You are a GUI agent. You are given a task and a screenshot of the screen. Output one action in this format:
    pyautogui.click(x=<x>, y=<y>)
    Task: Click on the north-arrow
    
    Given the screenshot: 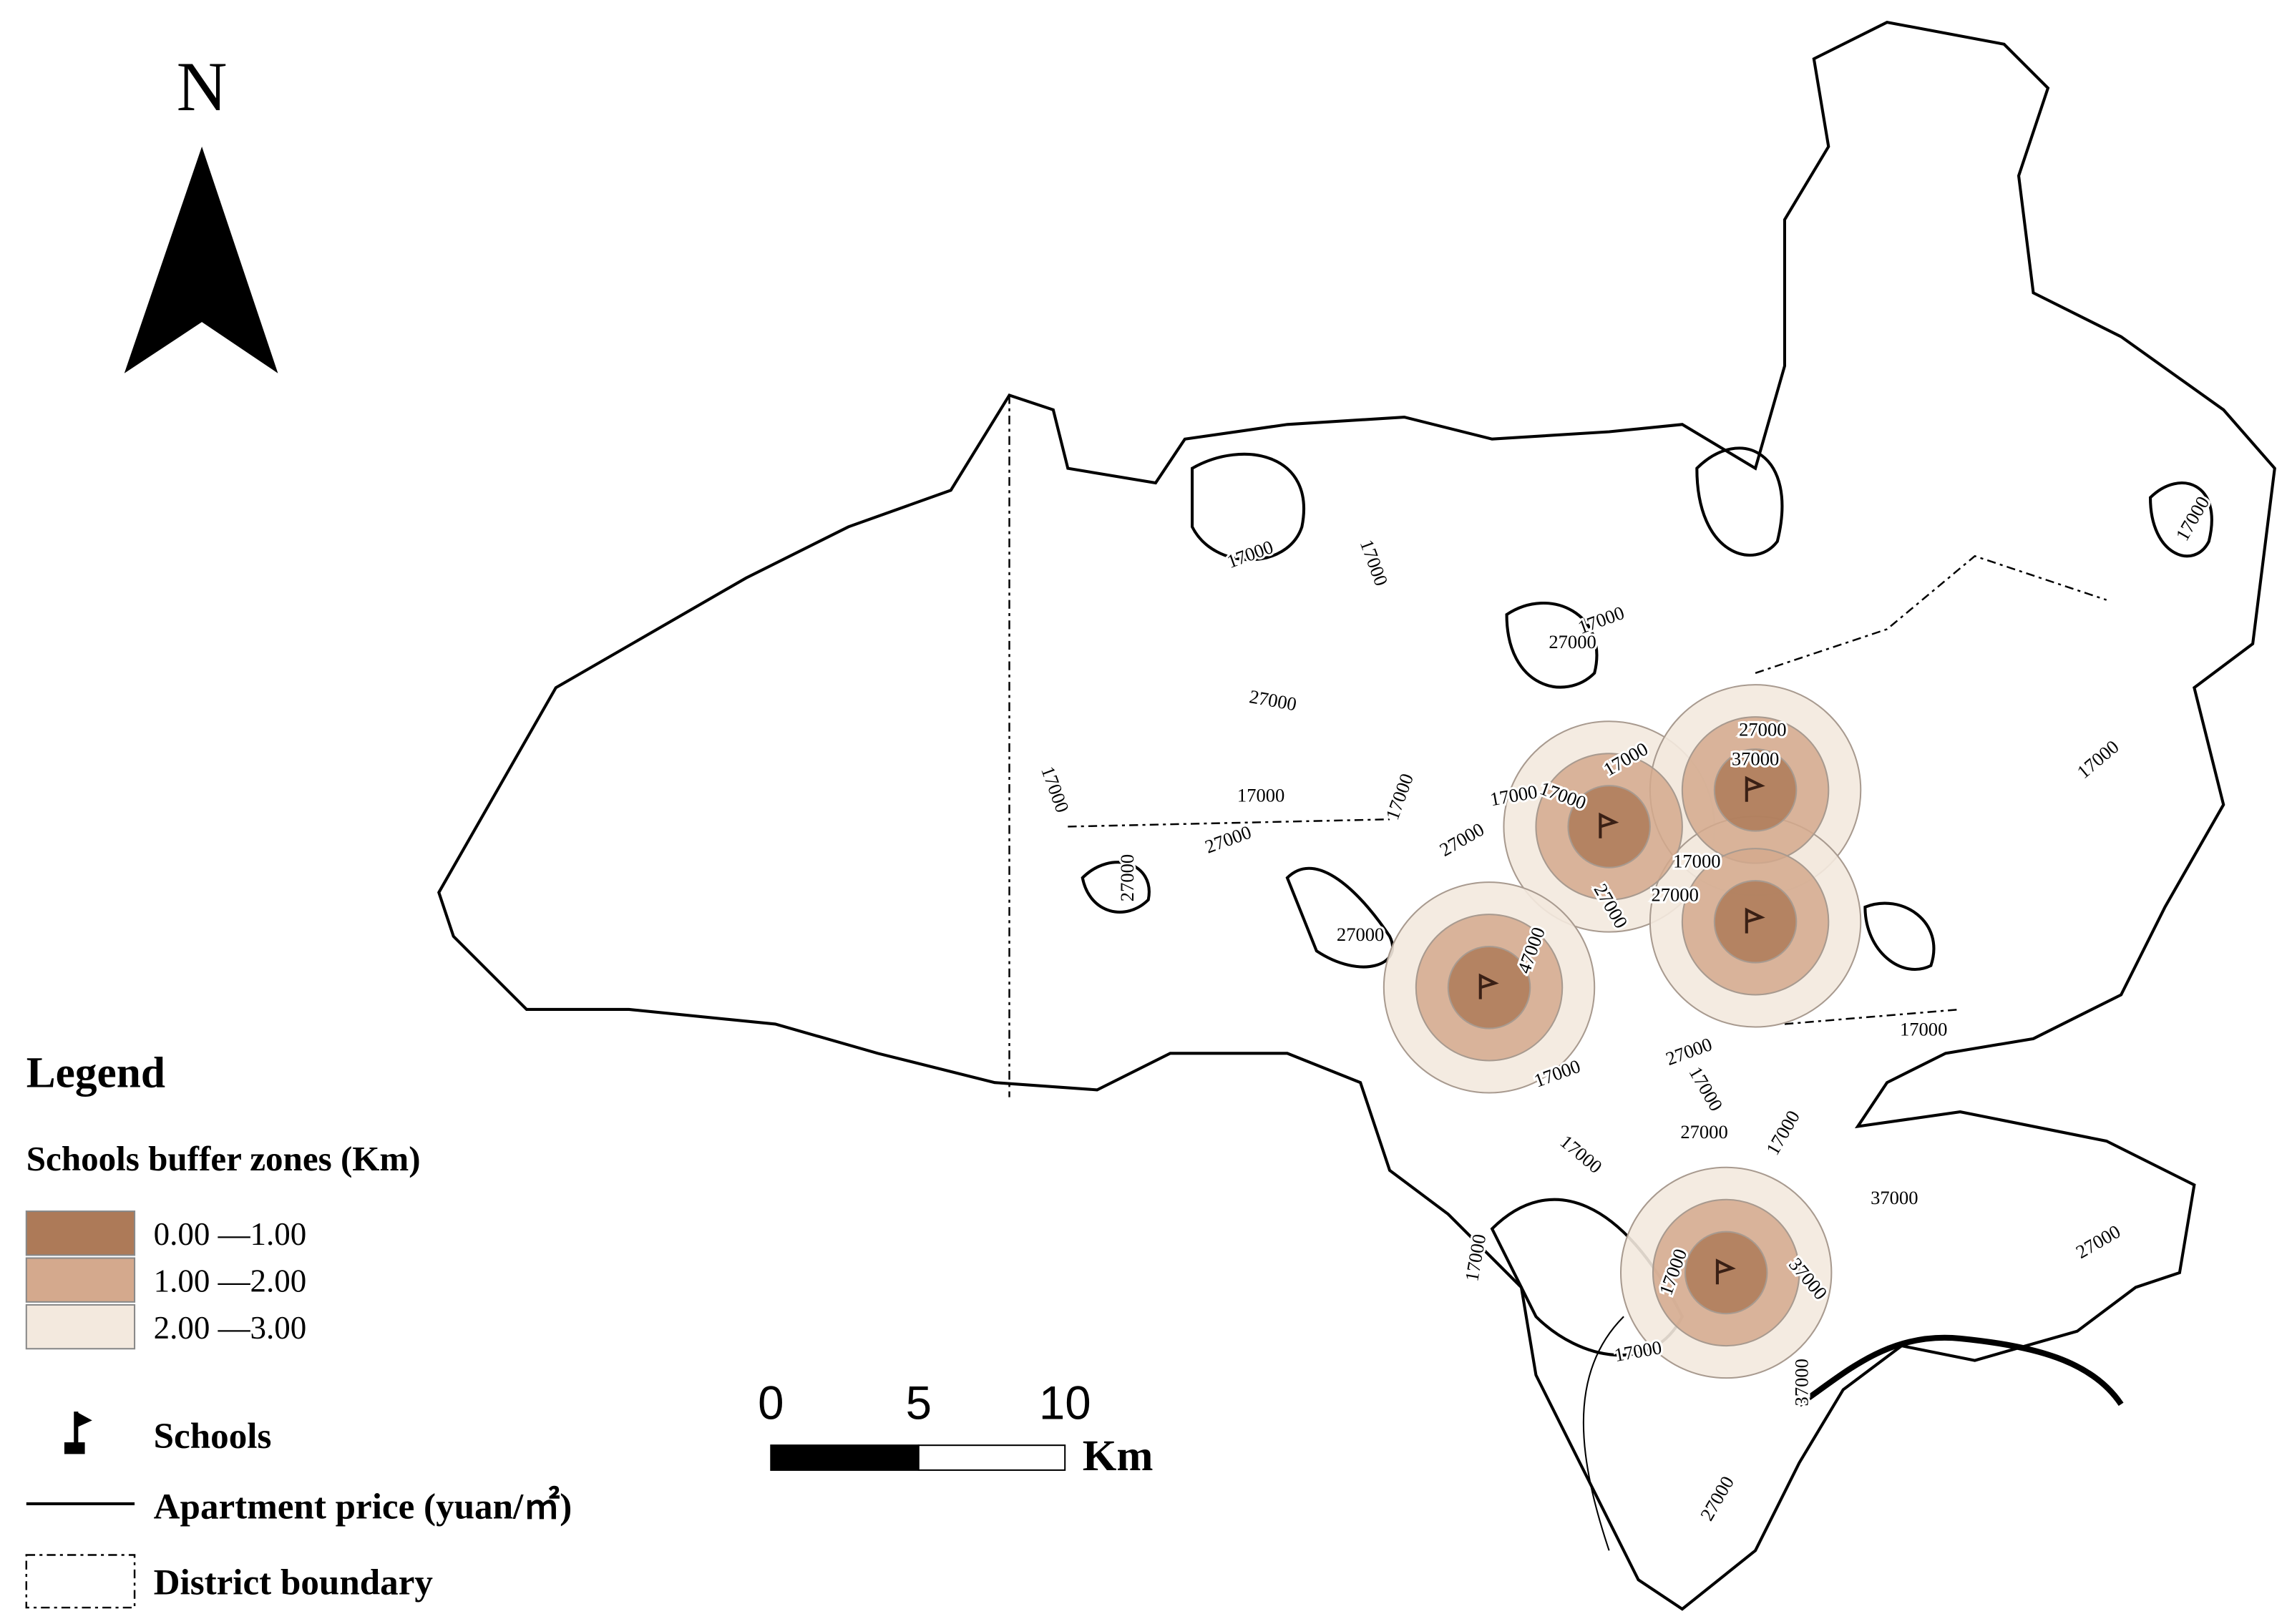 What is the action you would take?
    pyautogui.click(x=201, y=259)
    